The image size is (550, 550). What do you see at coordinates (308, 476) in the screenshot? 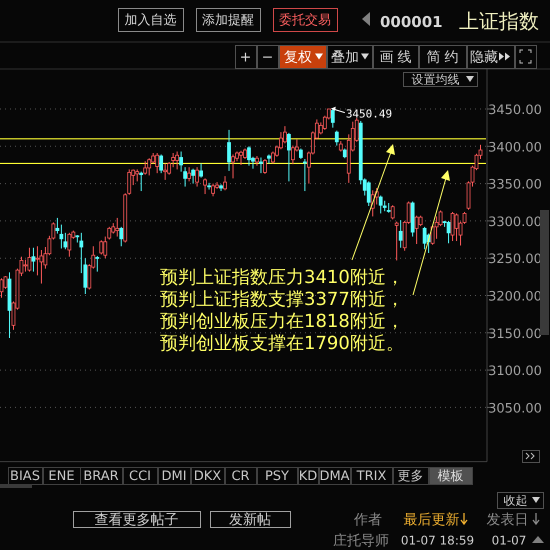
I see `text: KD` at bounding box center [308, 476].